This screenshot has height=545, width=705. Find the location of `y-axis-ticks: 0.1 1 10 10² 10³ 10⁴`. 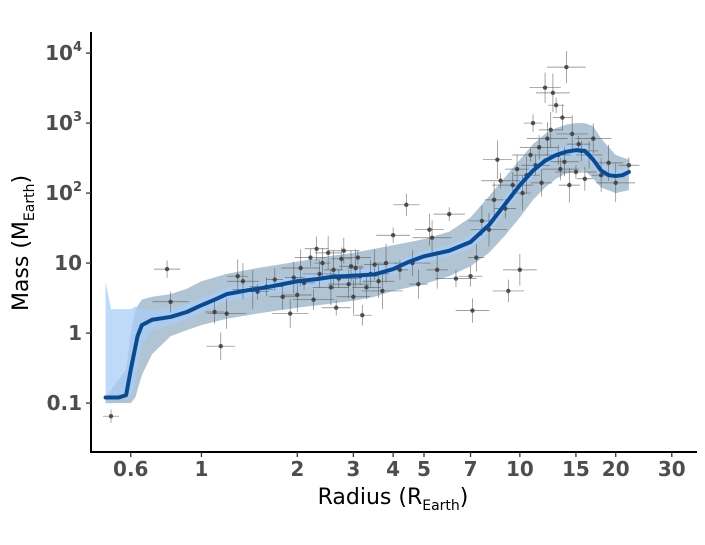

y-axis-ticks: 0.1 1 10 10² 10³ 10⁴ is located at coordinates (68, 227).